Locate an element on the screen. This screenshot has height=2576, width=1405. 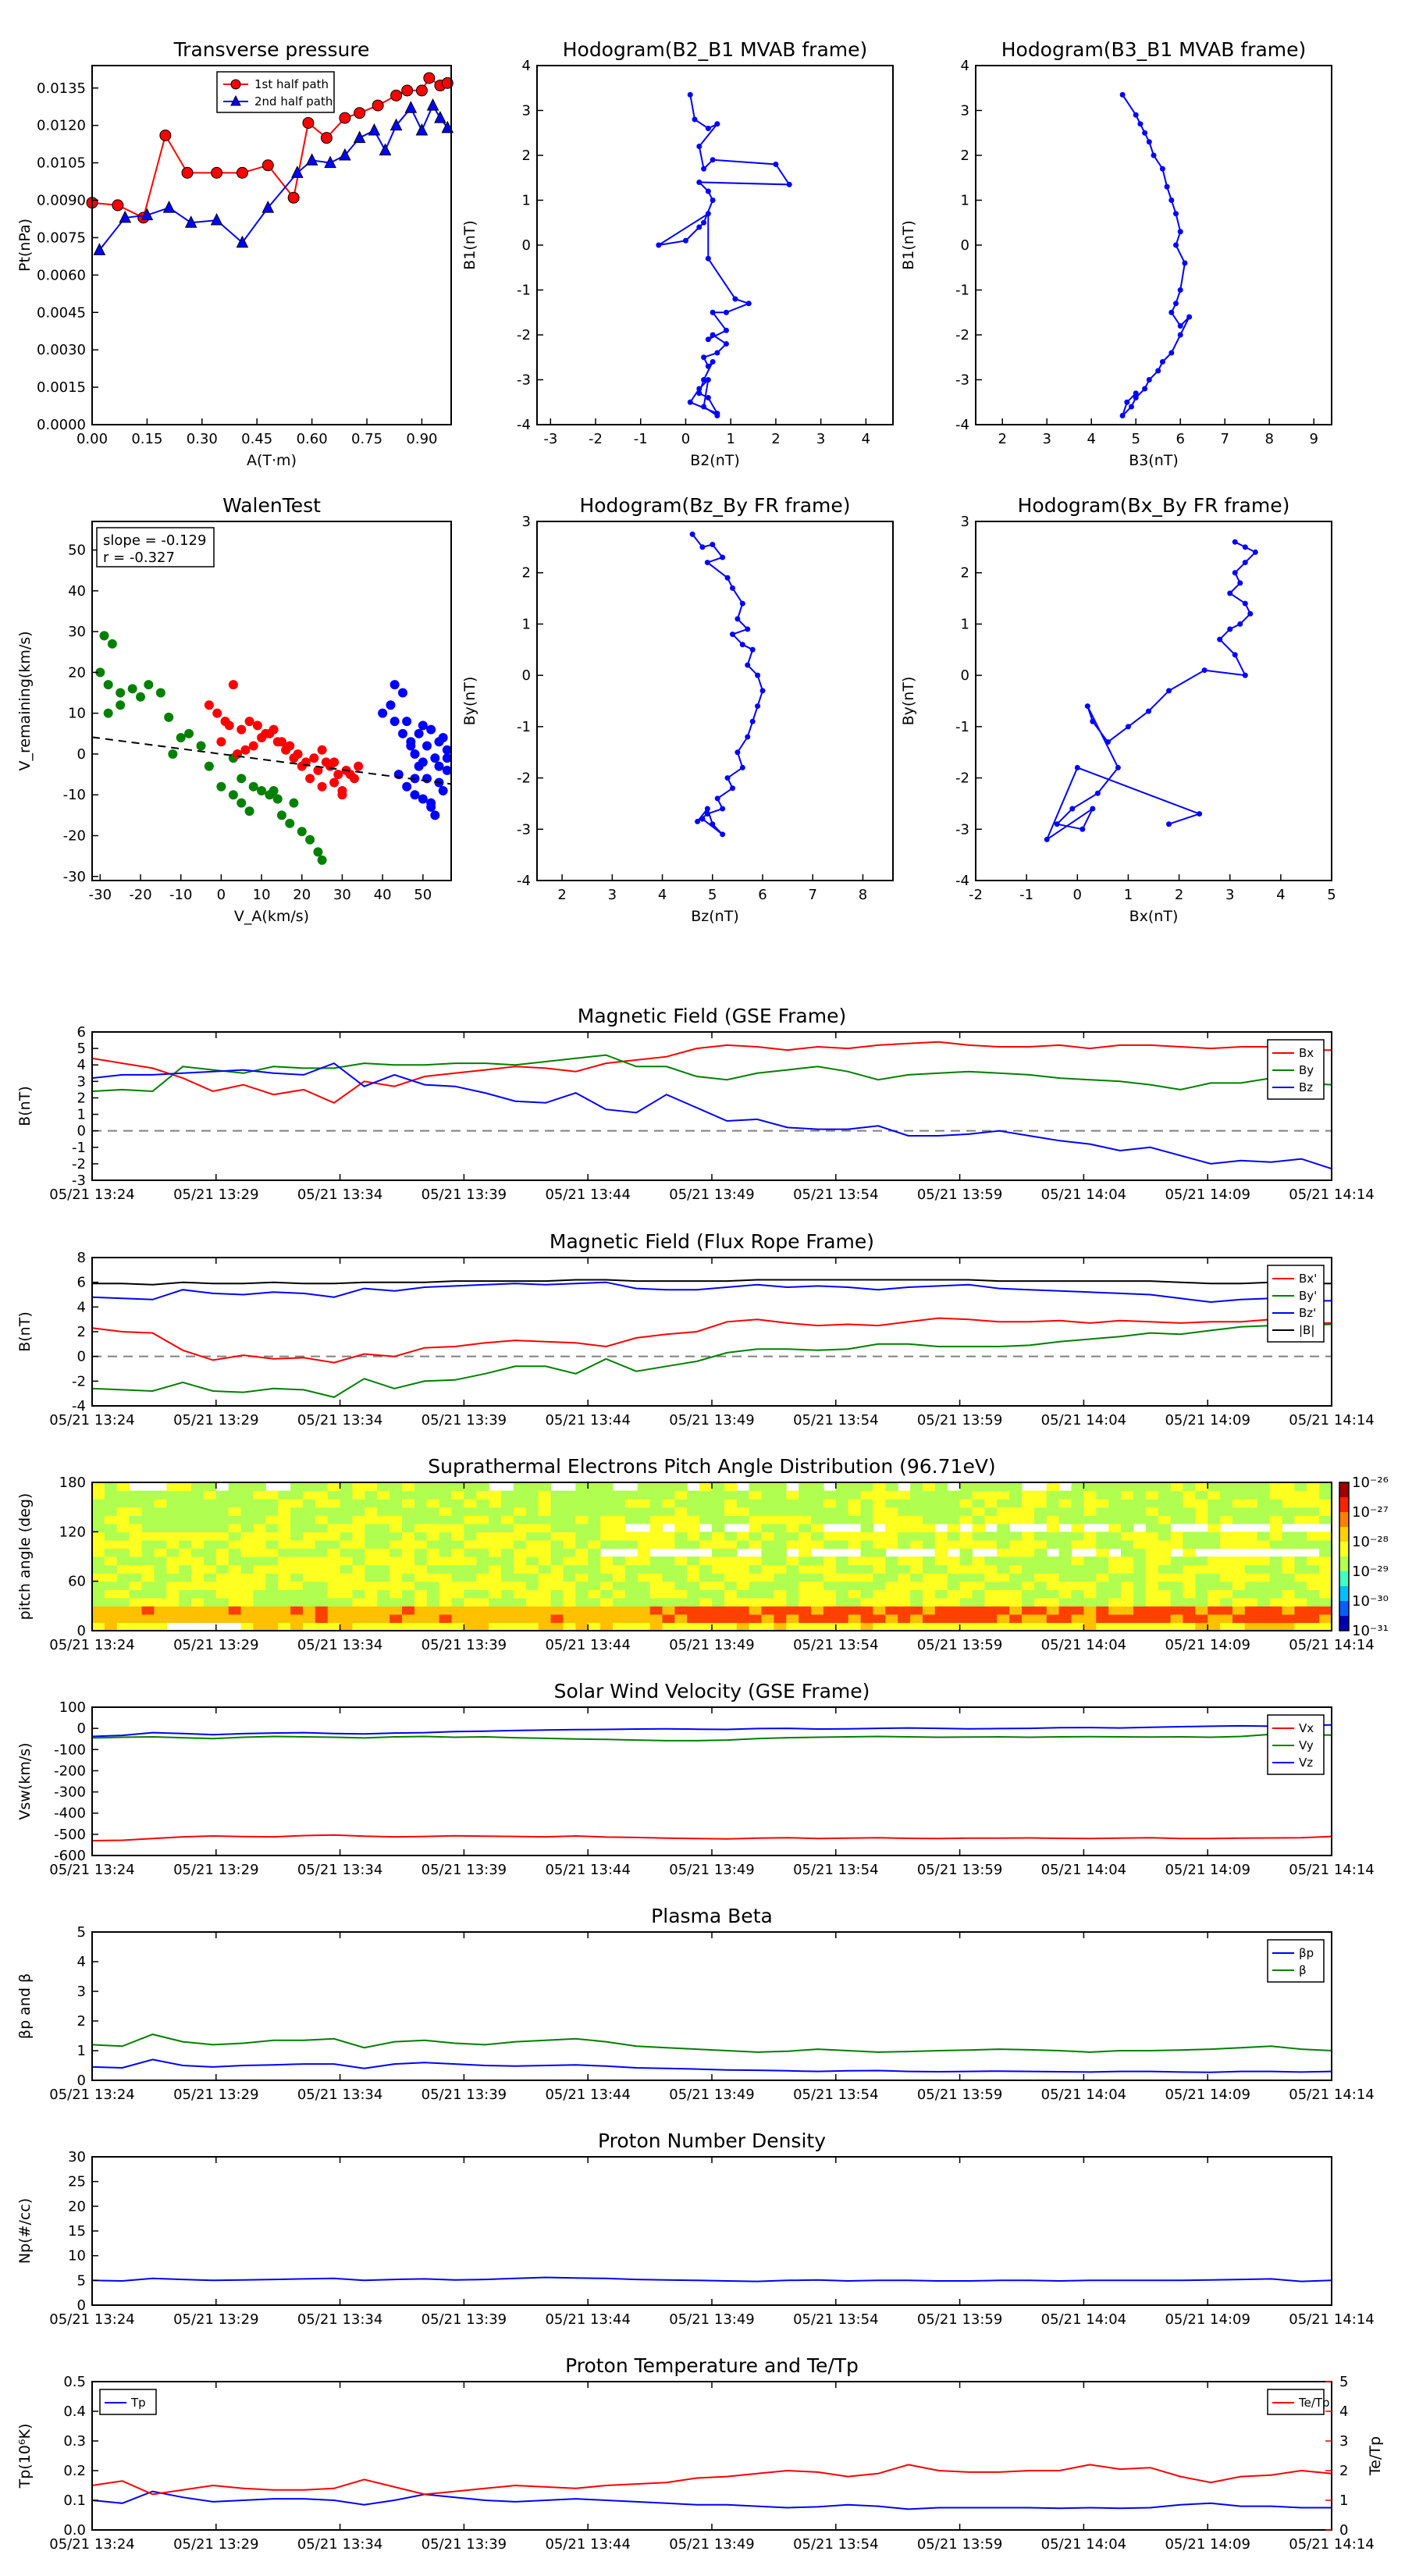
h4-frame is located at coordinates (1153, 701).